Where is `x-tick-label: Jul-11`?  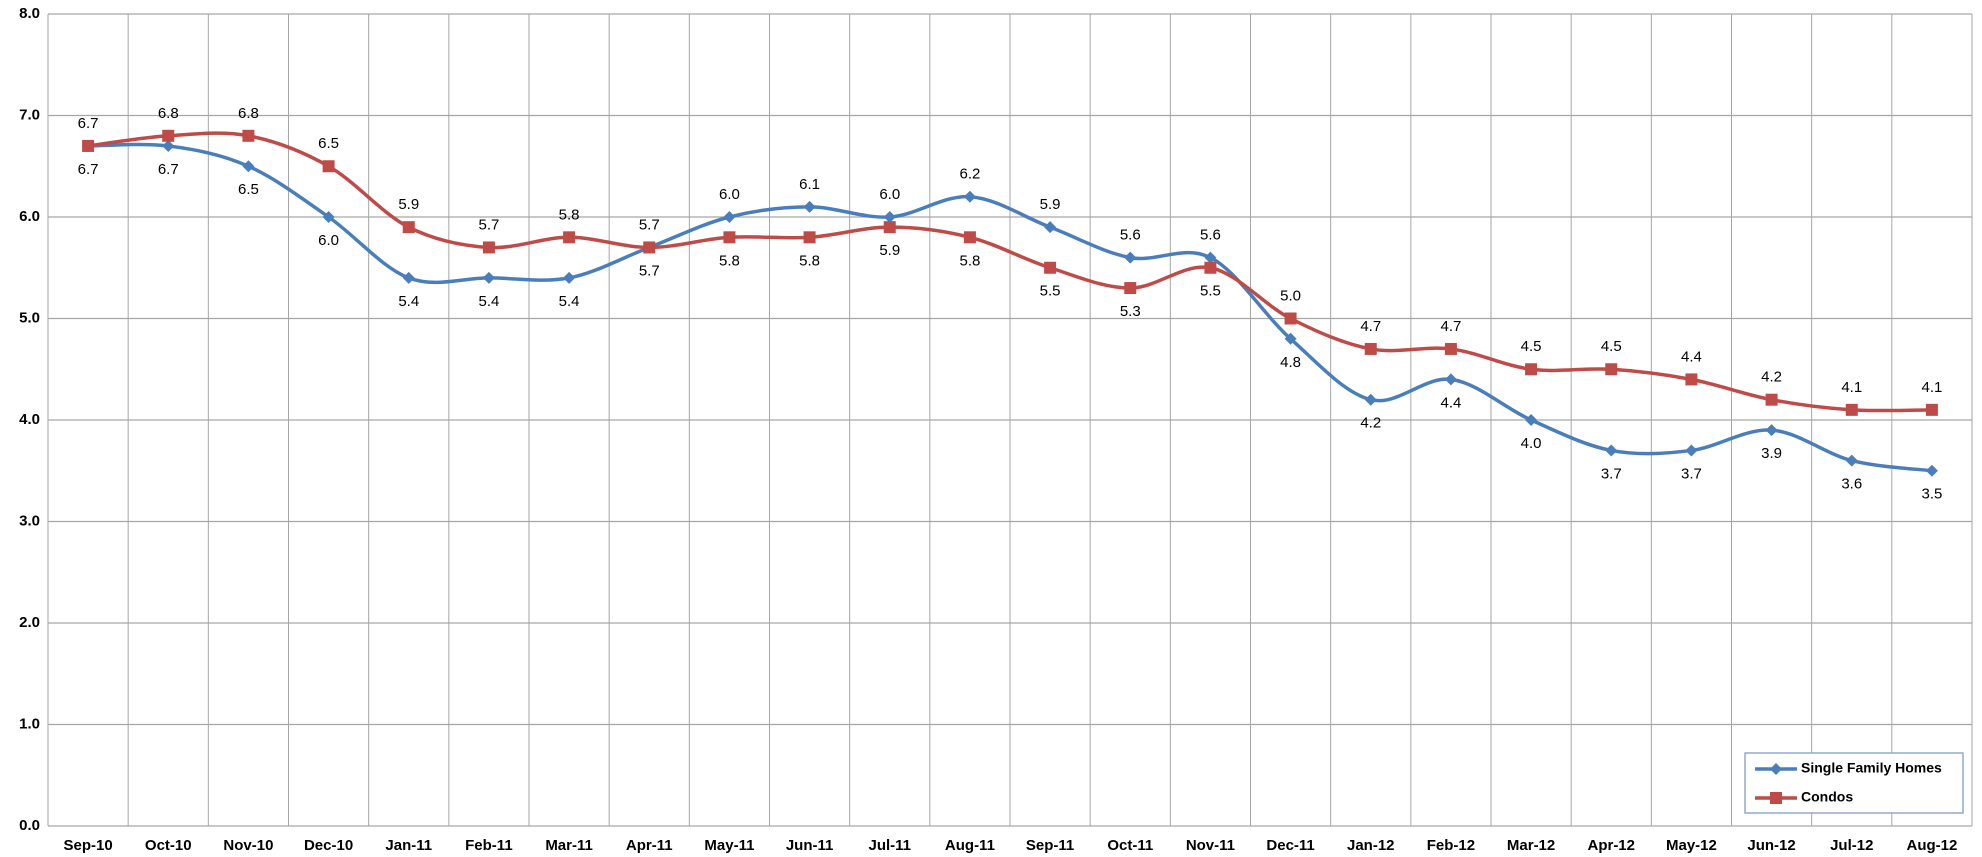
x-tick-label: Jul-11 is located at coordinates (889, 845).